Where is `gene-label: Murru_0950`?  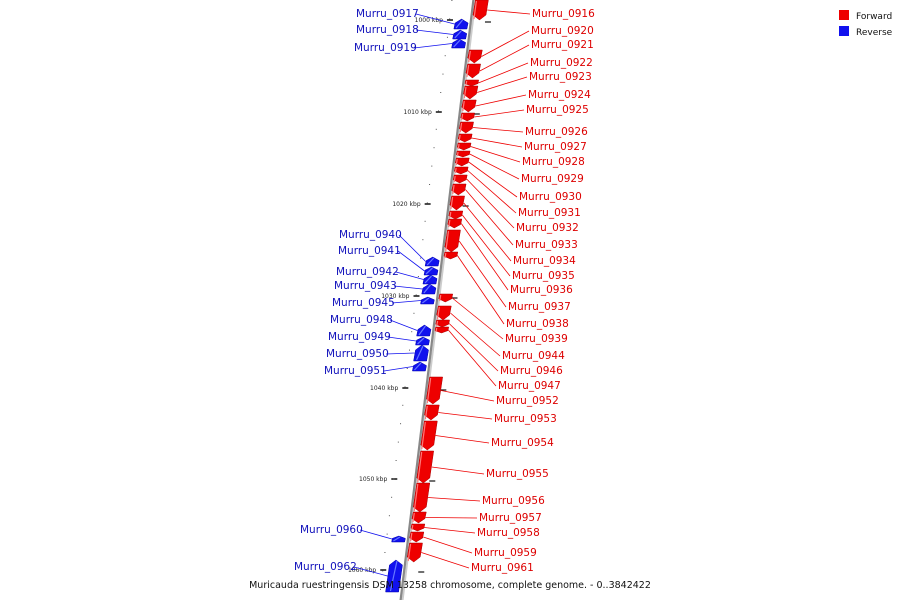 gene-label: Murru_0950 is located at coordinates (357, 354).